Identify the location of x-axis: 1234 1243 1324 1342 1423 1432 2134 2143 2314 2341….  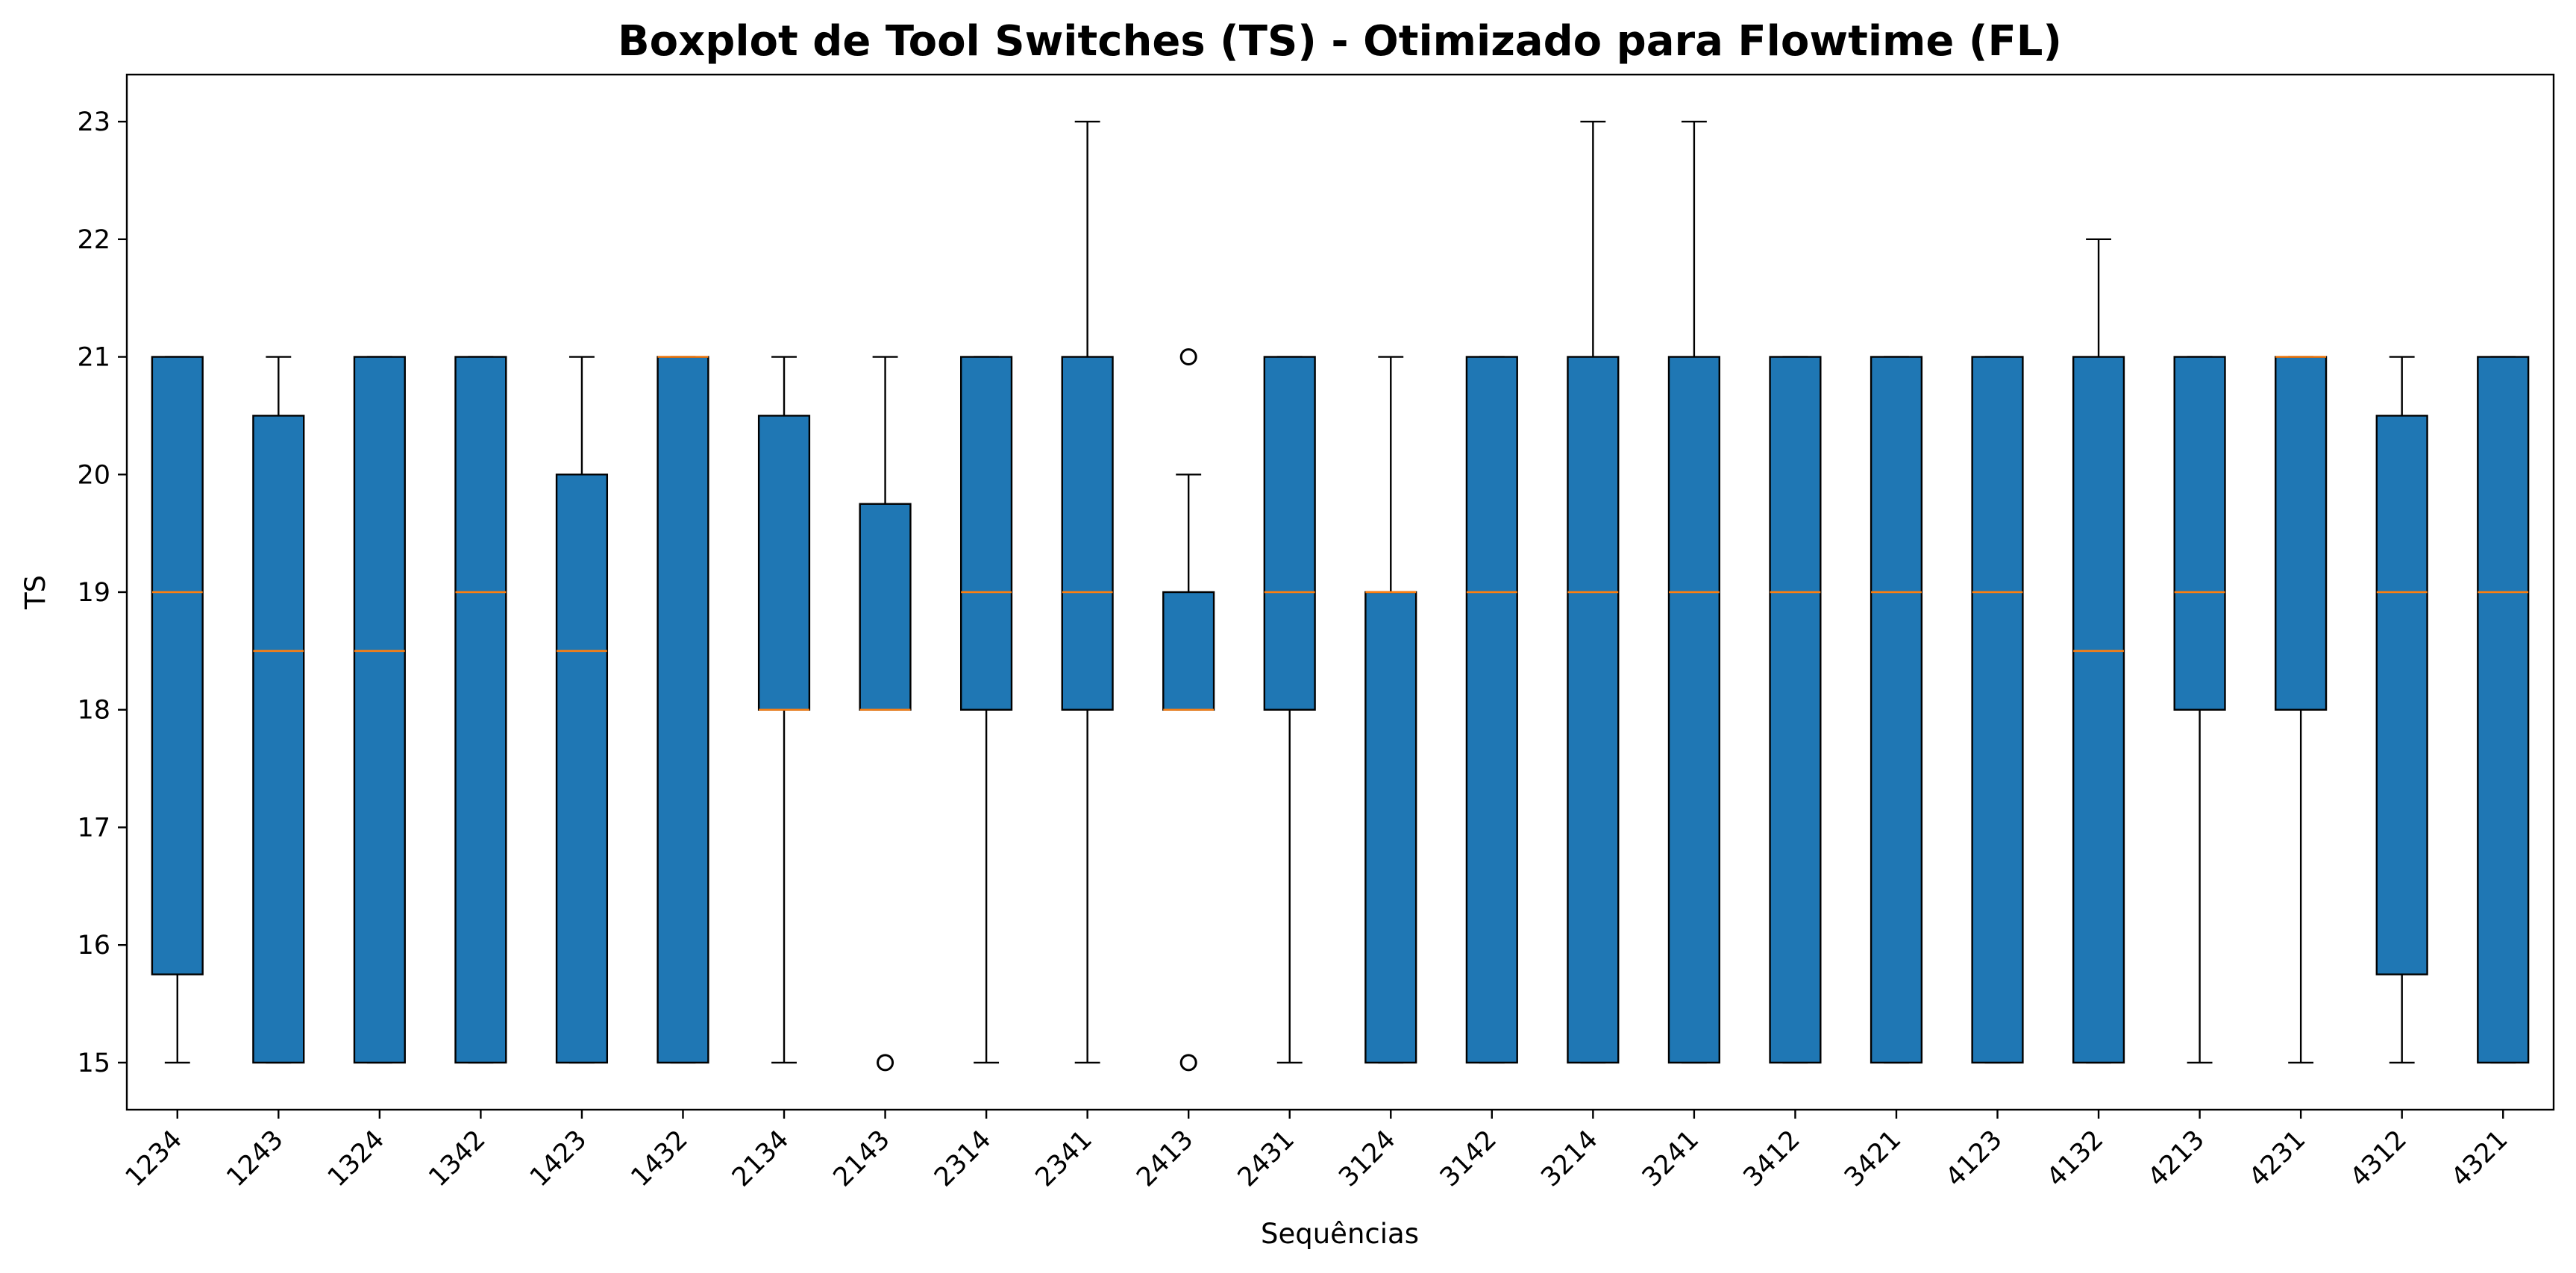
(1317, 1151).